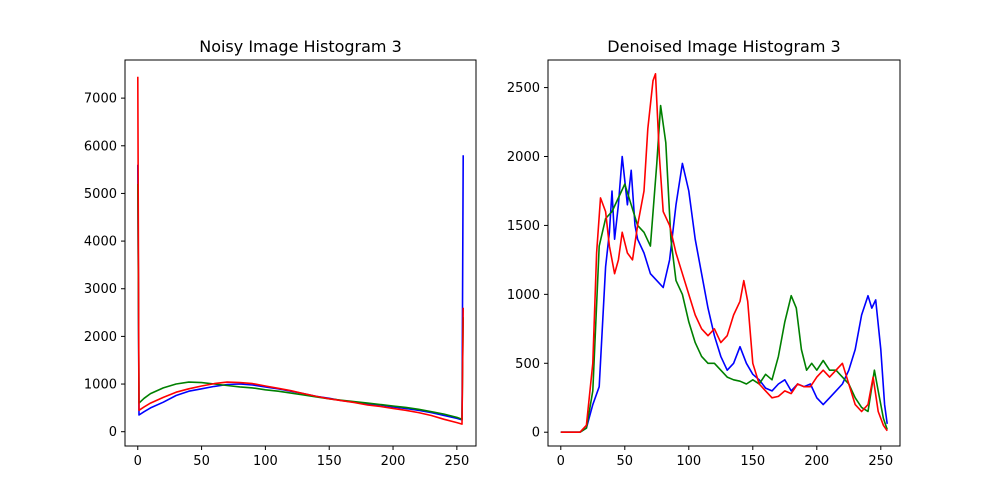 Image resolution: width=1000 pixels, height=500 pixels. Describe the element at coordinates (301, 457) in the screenshot. I see `noisy-x-axis: 0 50 100 150 200 250` at that location.